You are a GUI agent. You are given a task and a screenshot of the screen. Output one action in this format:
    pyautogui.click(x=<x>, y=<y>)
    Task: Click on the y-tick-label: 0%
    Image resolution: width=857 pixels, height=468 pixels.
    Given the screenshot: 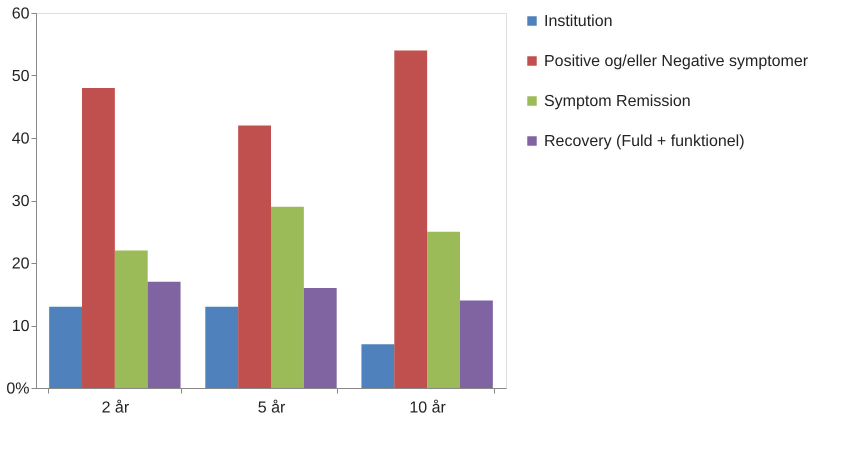 What is the action you would take?
    pyautogui.click(x=18, y=389)
    